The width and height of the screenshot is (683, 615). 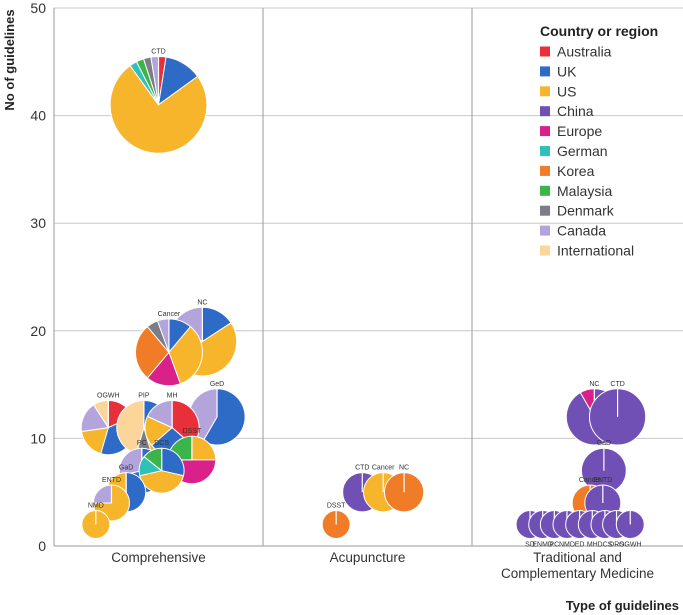 I want to click on pie-label: PIP, so click(x=144, y=396).